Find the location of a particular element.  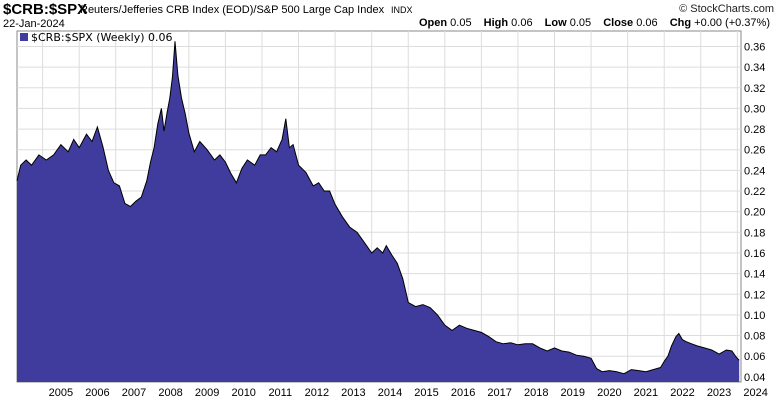

chart-date: 22-Jan-2024 is located at coordinates (34, 24).